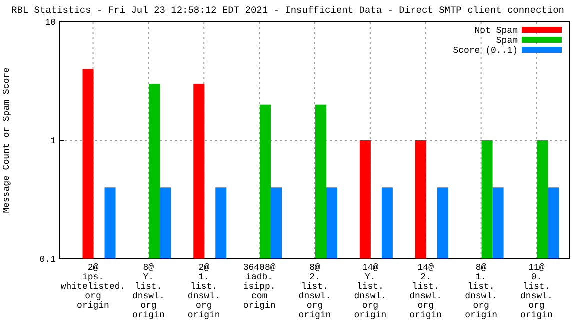 The height and width of the screenshot is (324, 576). I want to click on x-tick-label: 2@ 1. list. dnswl. org origin, so click(204, 291).